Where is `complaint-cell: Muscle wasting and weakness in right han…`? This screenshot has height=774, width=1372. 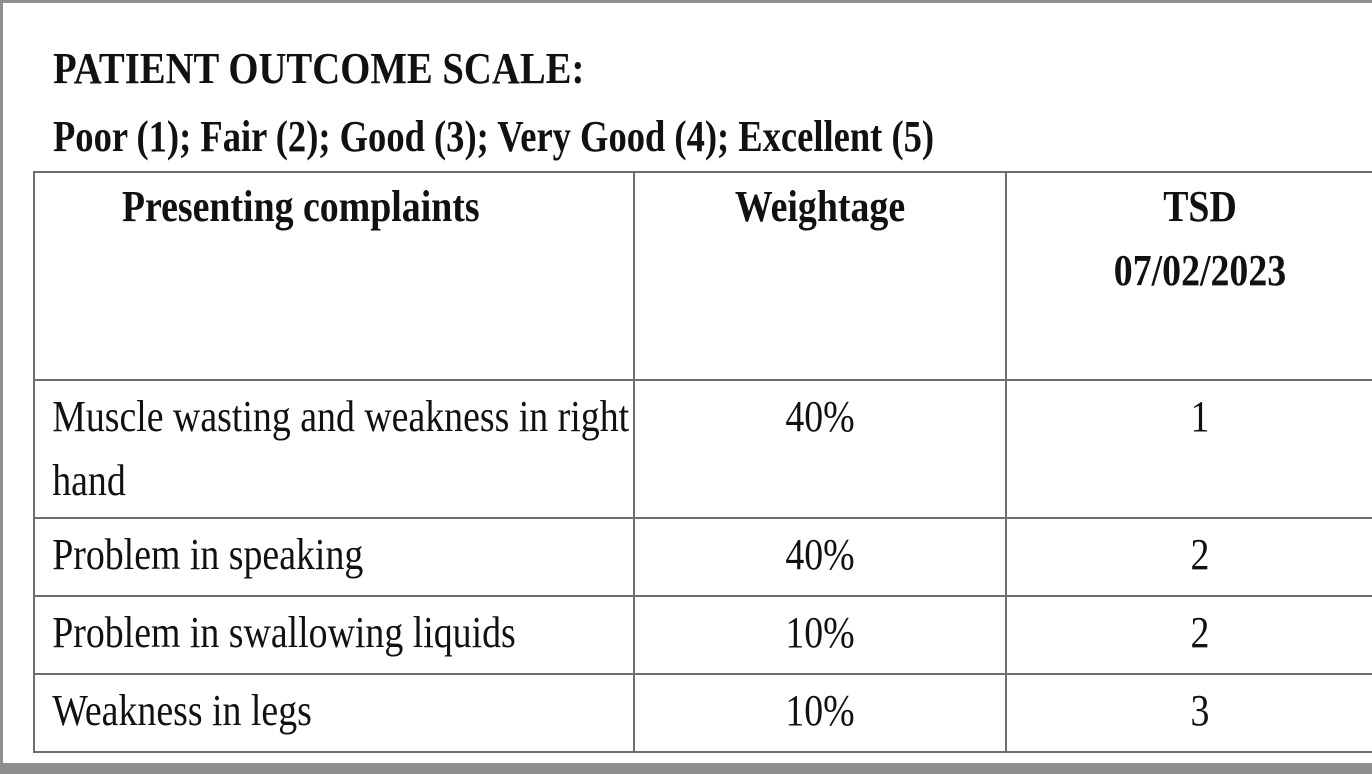
complaint-cell: Muscle wasting and weakness in right han… is located at coordinates (334, 449).